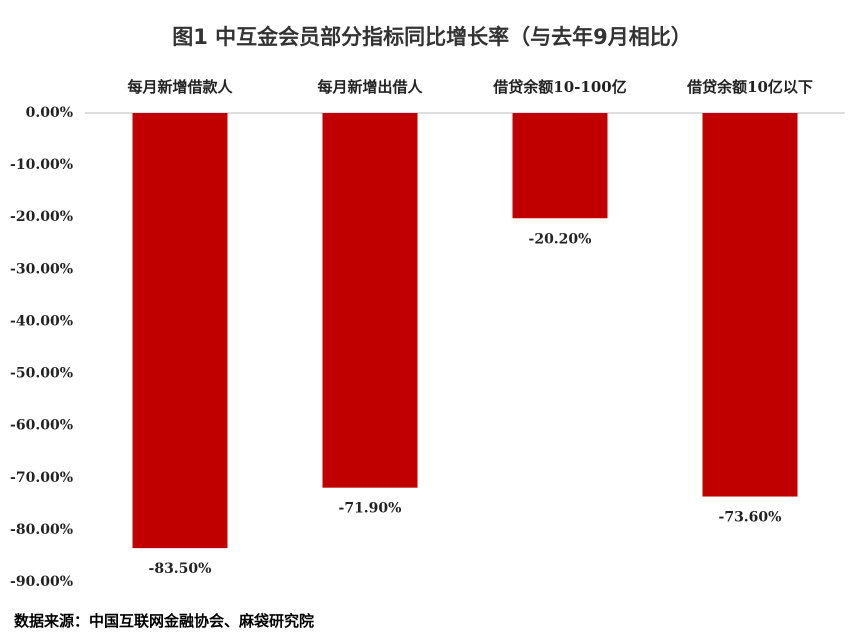  Describe the element at coordinates (749, 87) in the screenshot. I see `x-tick-label: 借贷余额10亿以下` at that location.